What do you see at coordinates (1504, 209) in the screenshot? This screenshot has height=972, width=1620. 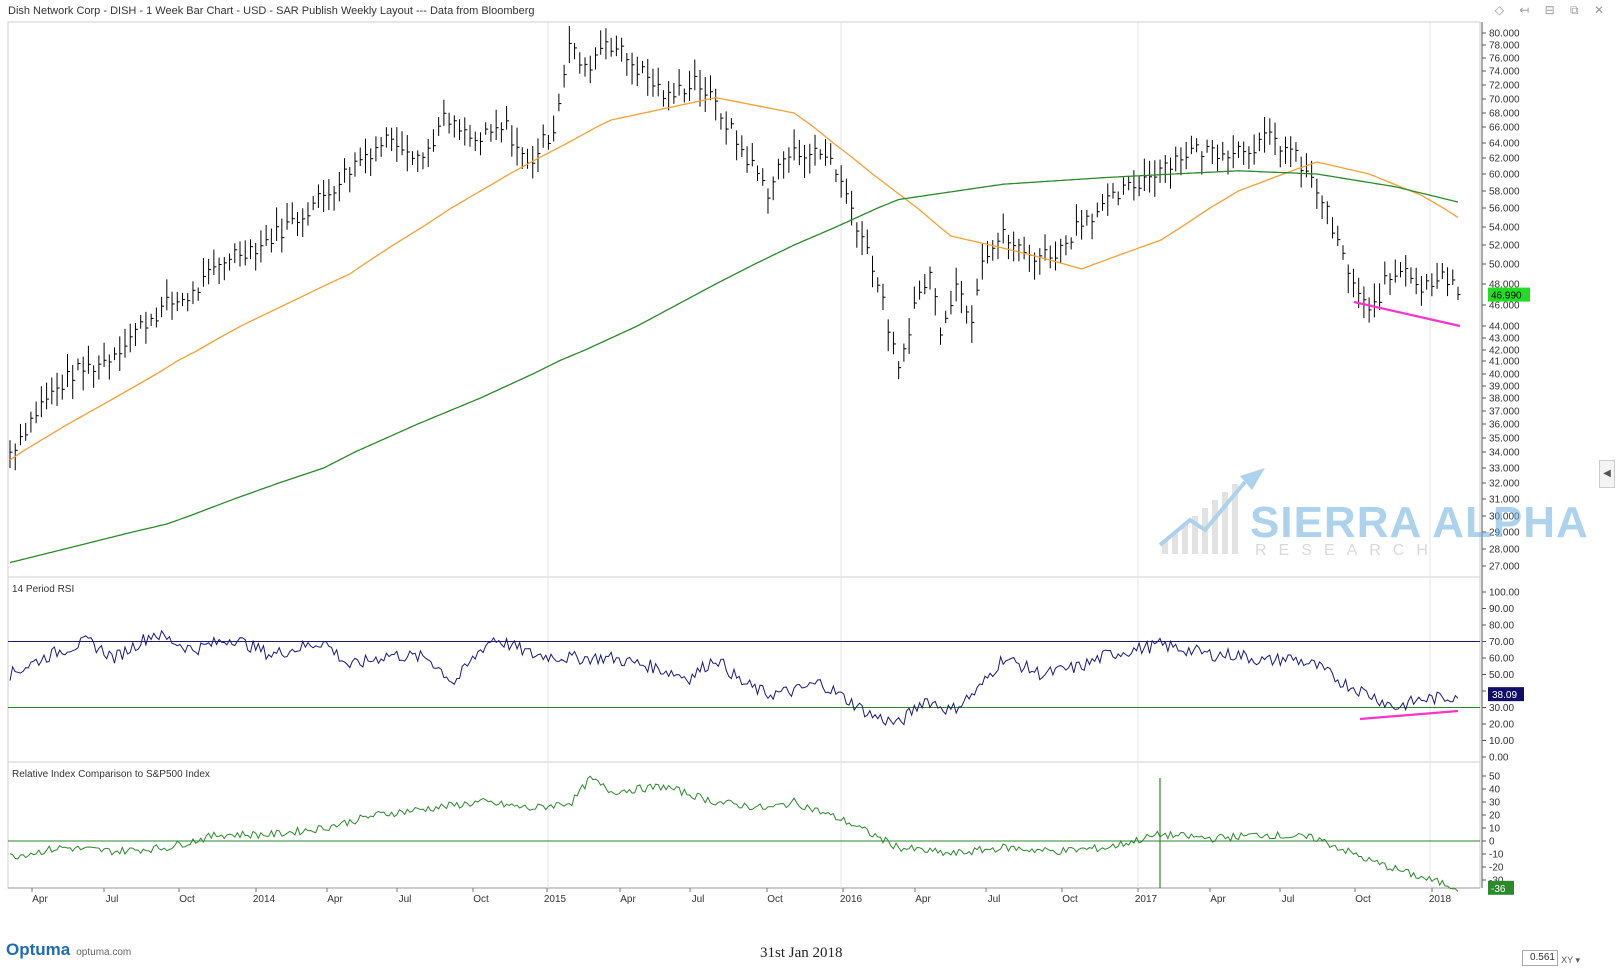 I see `y-tick-label: 56.000` at bounding box center [1504, 209].